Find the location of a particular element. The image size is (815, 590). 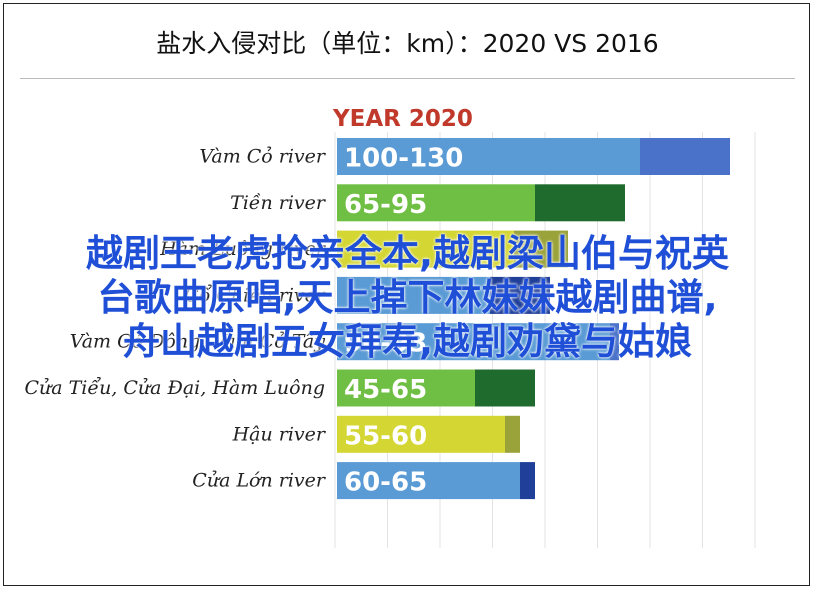

range-label: 90-93 is located at coordinates (385, 344).